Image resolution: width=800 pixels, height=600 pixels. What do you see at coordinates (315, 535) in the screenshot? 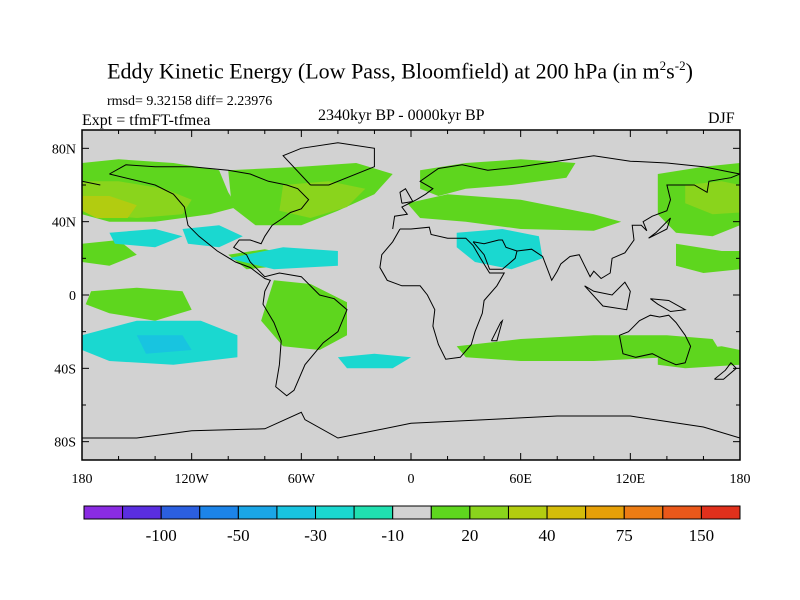
I see `colorbar-label-2: -30` at bounding box center [315, 535].